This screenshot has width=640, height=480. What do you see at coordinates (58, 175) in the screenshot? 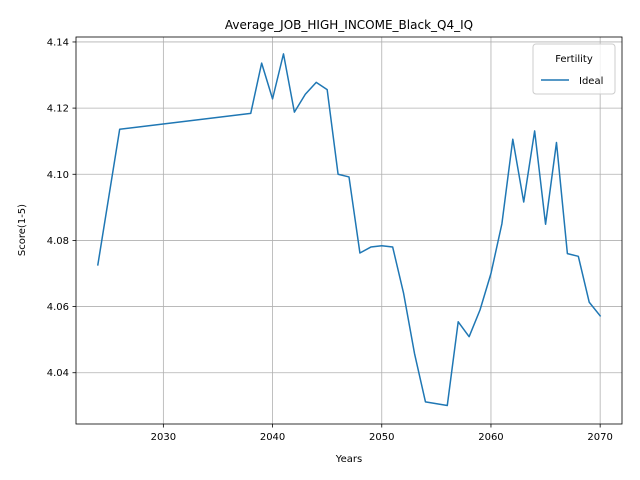
I see `y-tick-label: 4.10` at bounding box center [58, 175].